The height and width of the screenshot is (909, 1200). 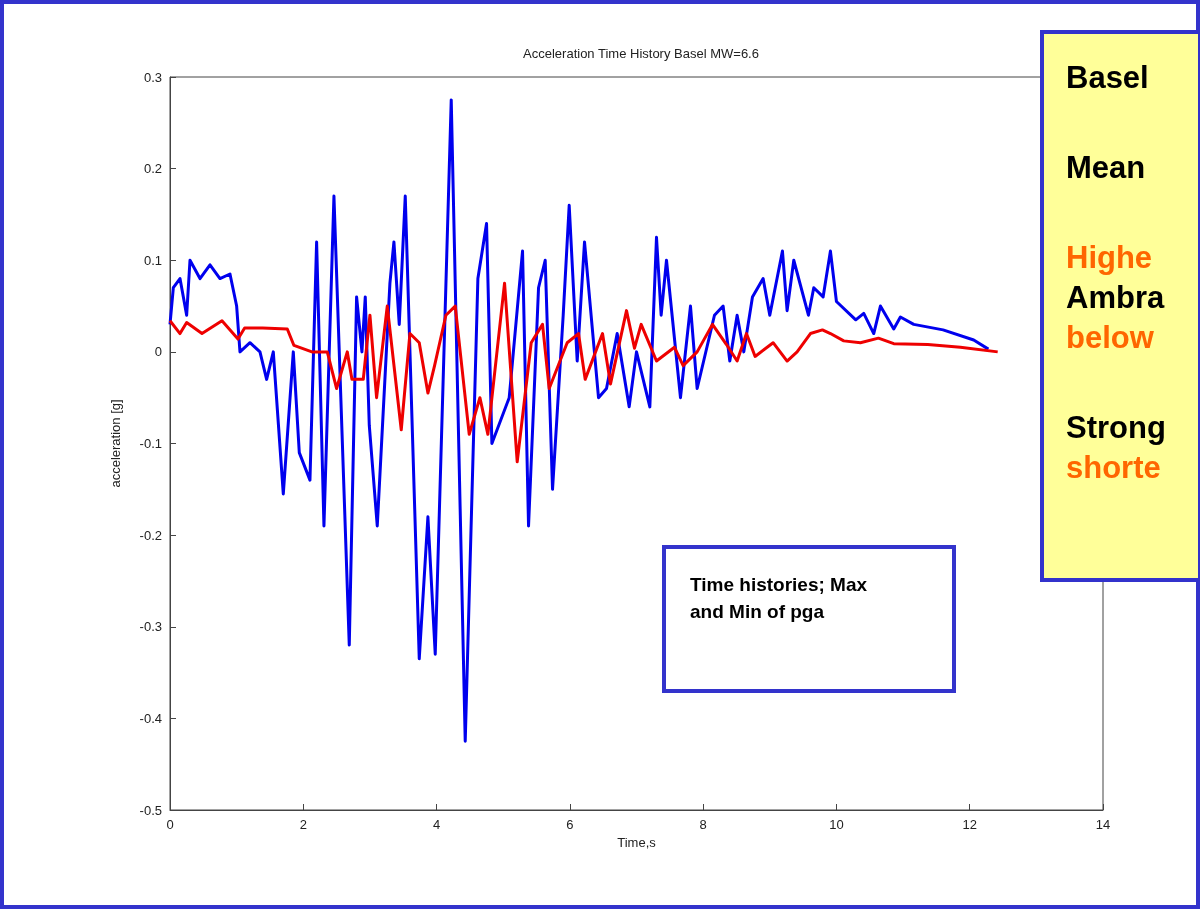 I want to click on y-tick-label: -0.1, so click(x=150, y=443).